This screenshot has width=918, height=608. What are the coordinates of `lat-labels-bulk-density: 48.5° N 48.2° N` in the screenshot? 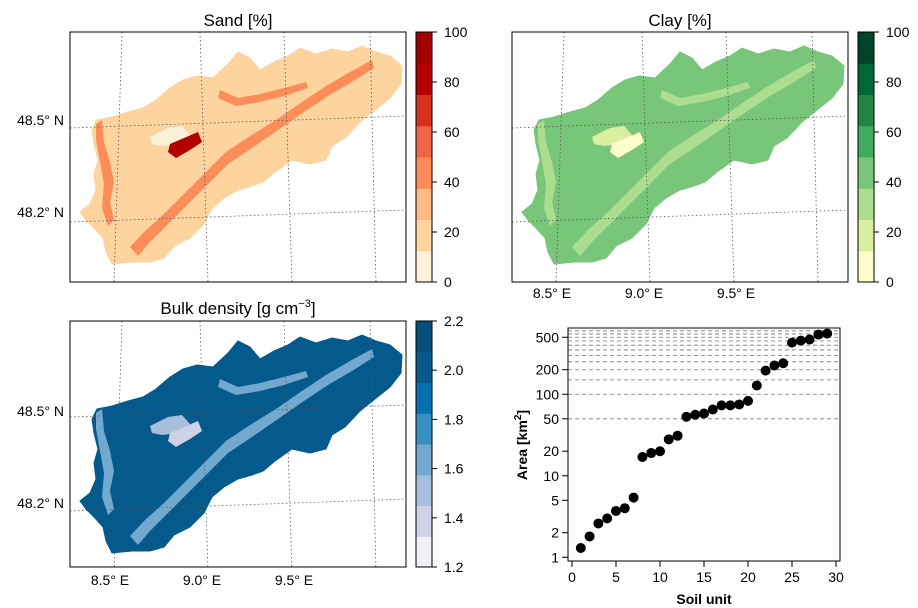 It's located at (40, 457).